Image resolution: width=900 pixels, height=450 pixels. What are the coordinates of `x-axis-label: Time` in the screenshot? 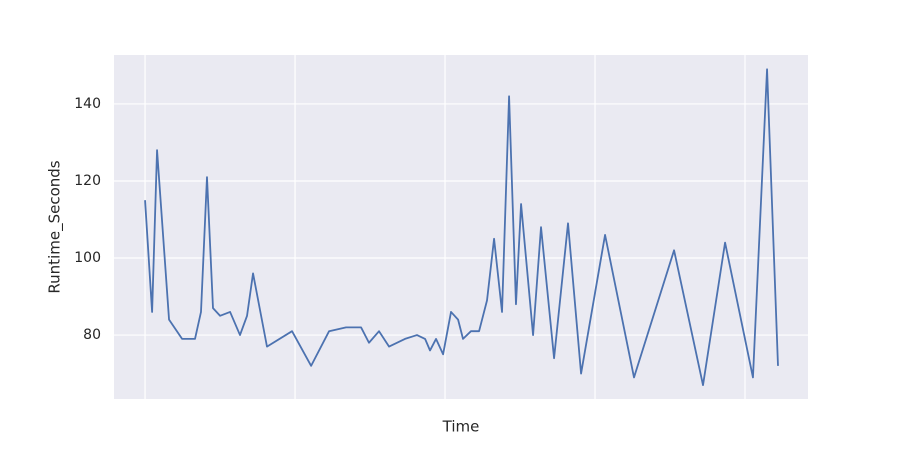 It's located at (461, 427).